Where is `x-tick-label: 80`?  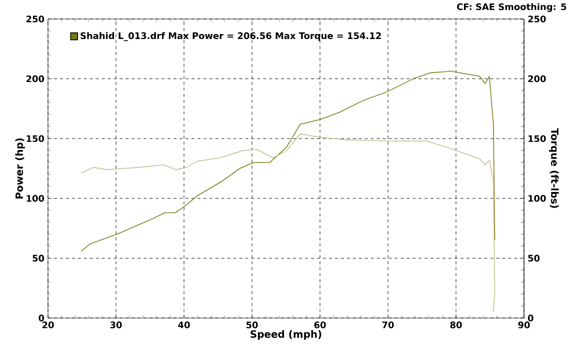 x-tick-label: 80 is located at coordinates (456, 325).